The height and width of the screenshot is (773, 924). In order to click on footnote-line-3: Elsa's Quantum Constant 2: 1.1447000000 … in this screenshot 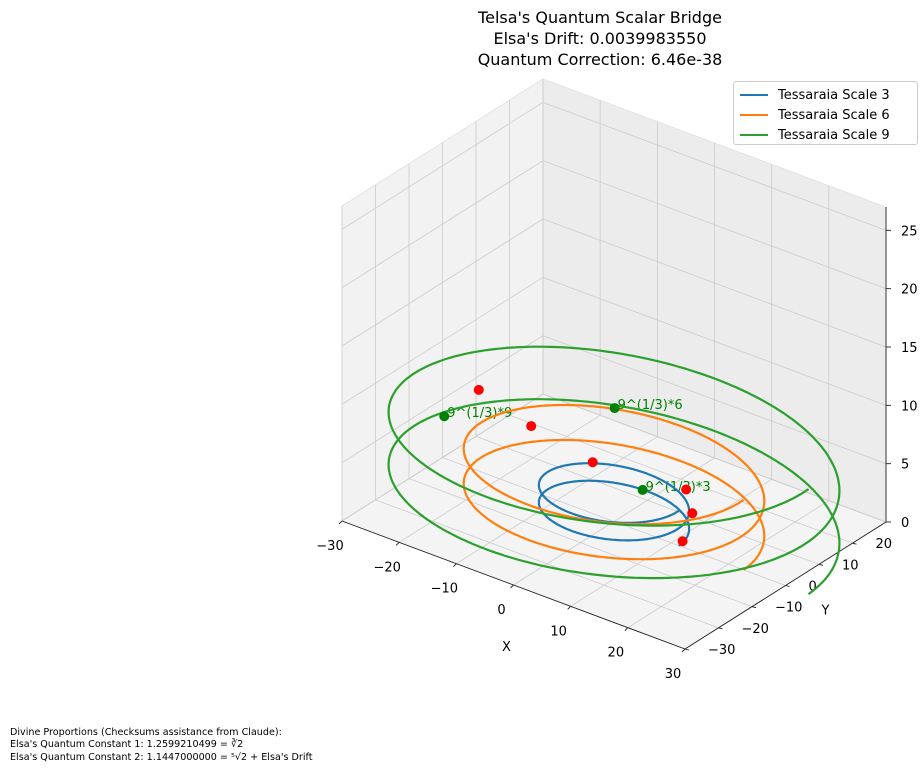, I will do `click(161, 757)`.